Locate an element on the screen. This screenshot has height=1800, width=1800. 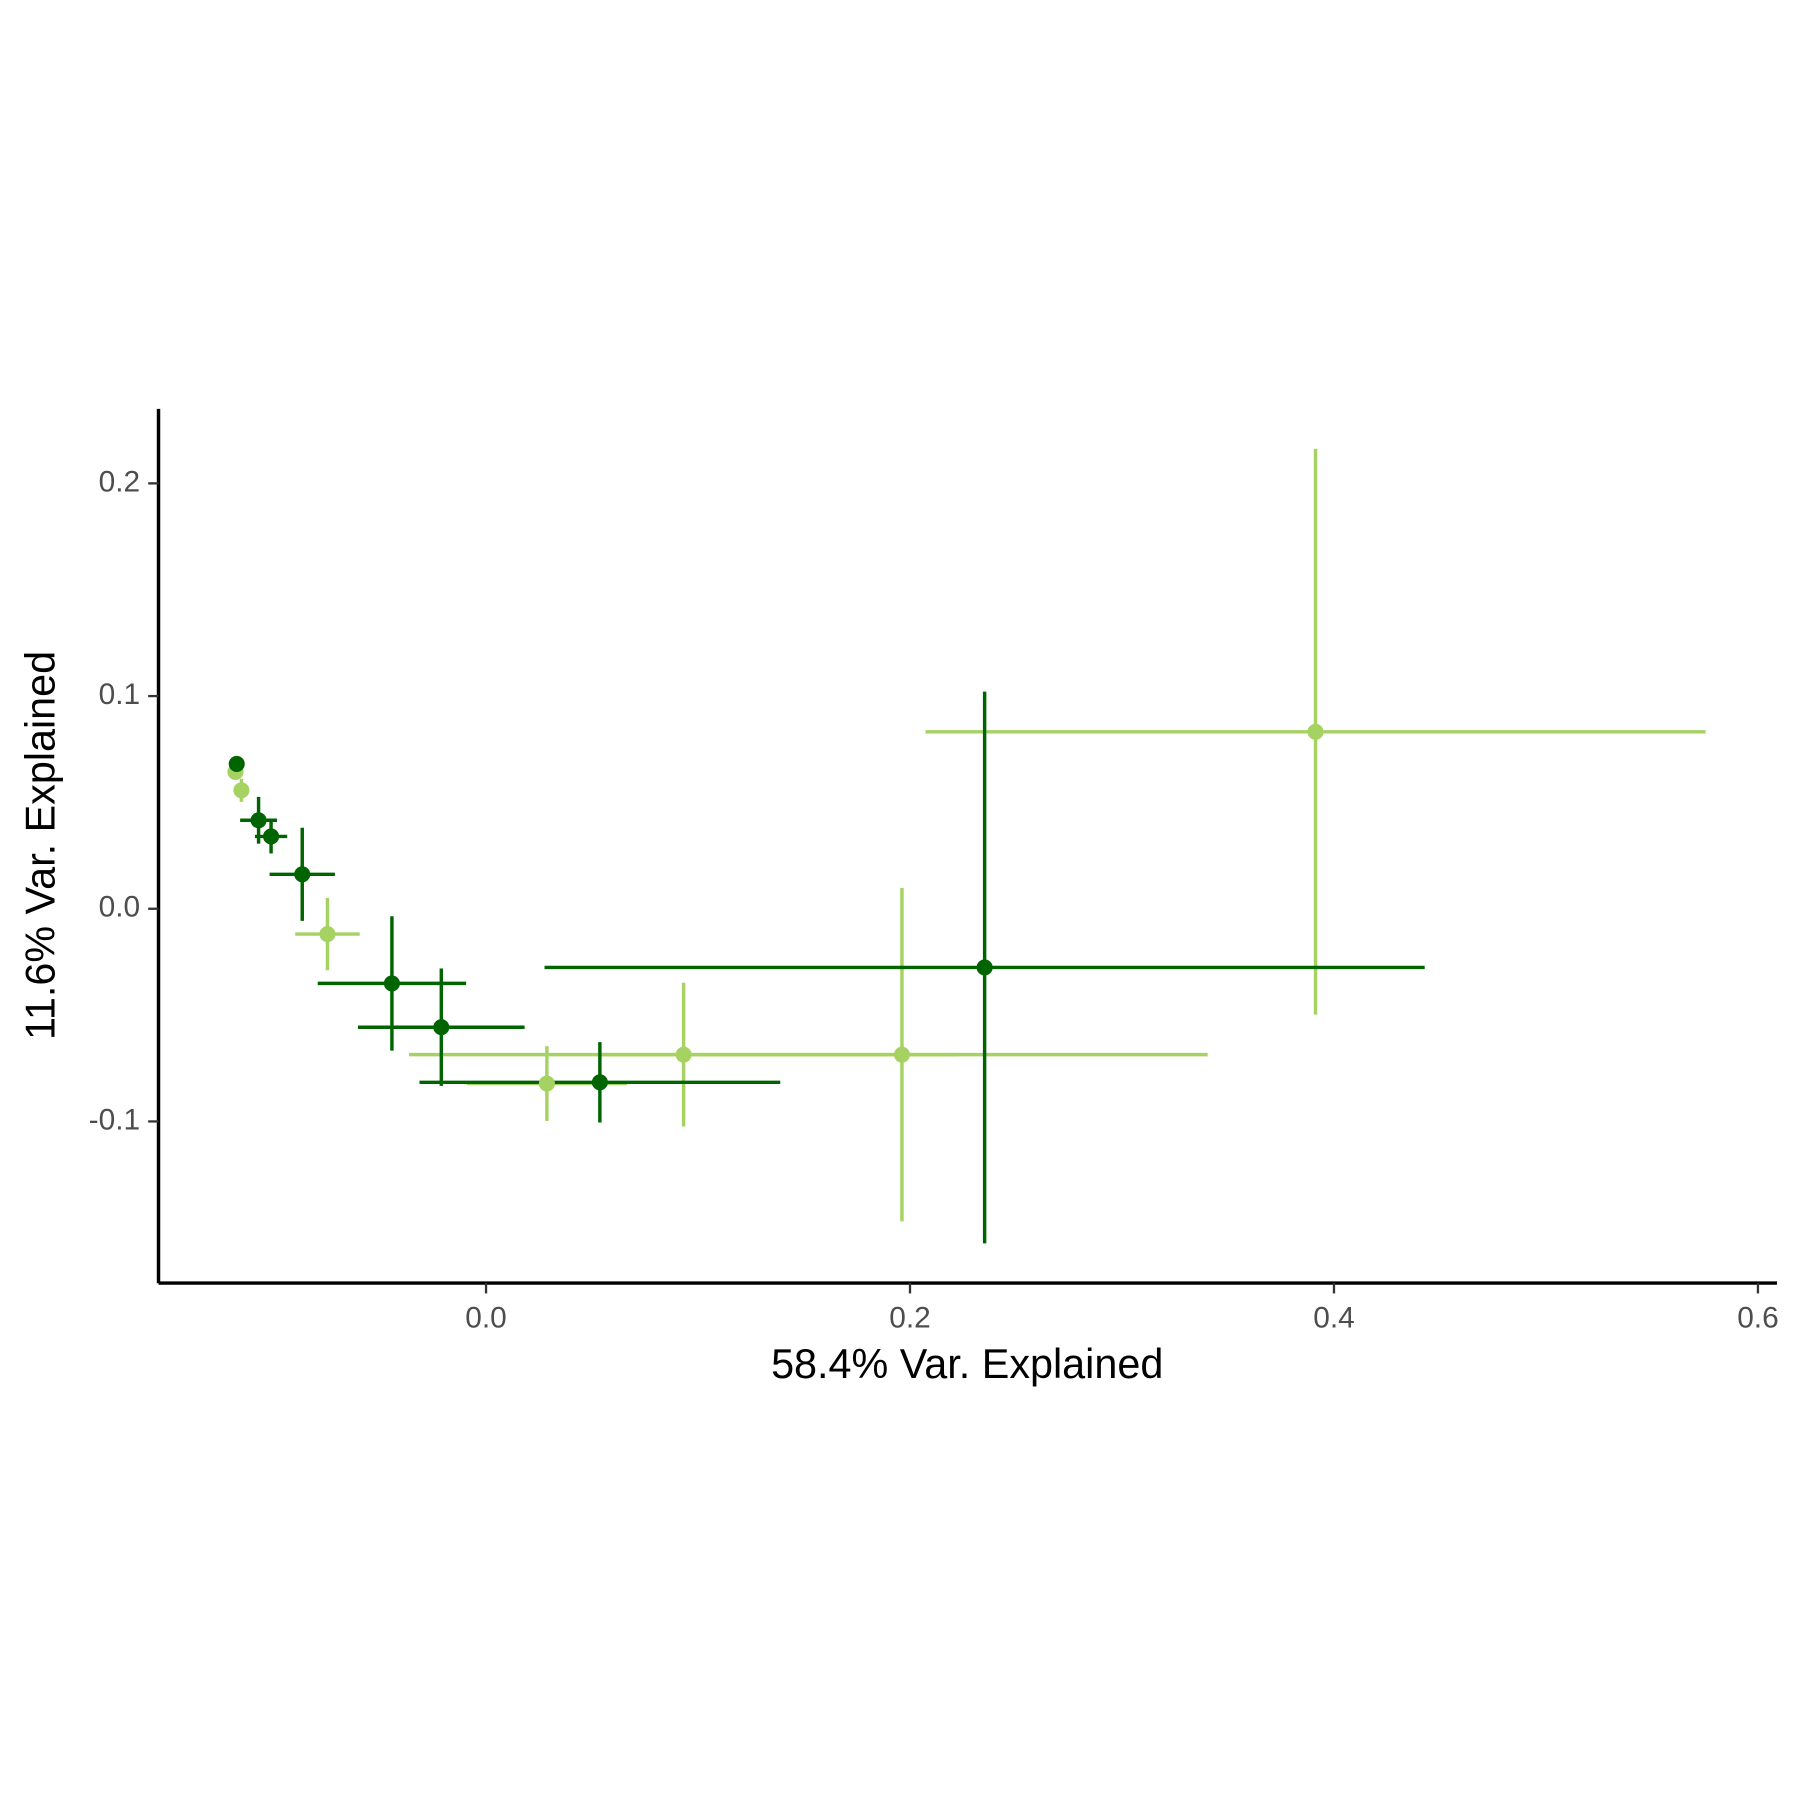
y-tick-label: 0.1 is located at coordinates (120, 694).